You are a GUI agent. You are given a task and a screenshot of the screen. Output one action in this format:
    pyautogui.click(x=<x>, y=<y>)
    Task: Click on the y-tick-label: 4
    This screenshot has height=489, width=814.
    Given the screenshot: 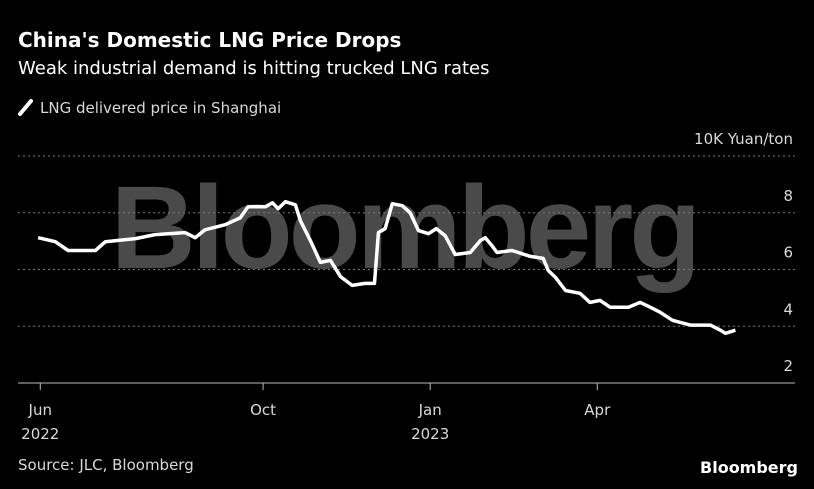 What is the action you would take?
    pyautogui.click(x=788, y=309)
    